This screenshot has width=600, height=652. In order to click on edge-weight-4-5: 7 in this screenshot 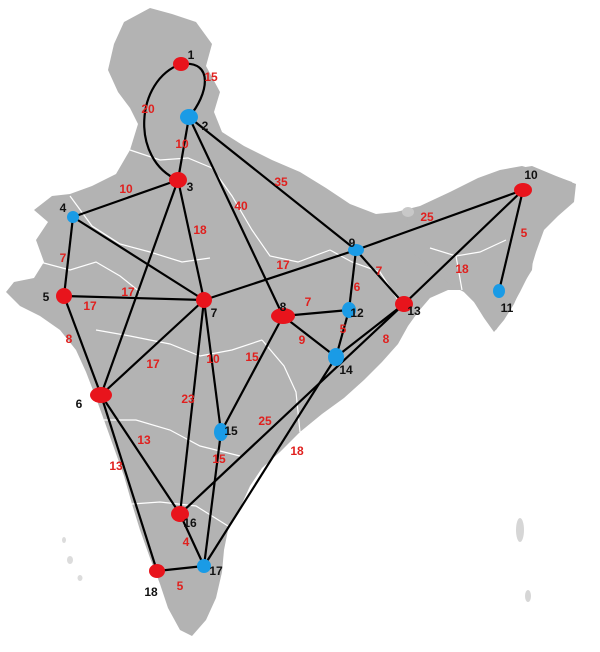, I will do `click(63, 258)`.